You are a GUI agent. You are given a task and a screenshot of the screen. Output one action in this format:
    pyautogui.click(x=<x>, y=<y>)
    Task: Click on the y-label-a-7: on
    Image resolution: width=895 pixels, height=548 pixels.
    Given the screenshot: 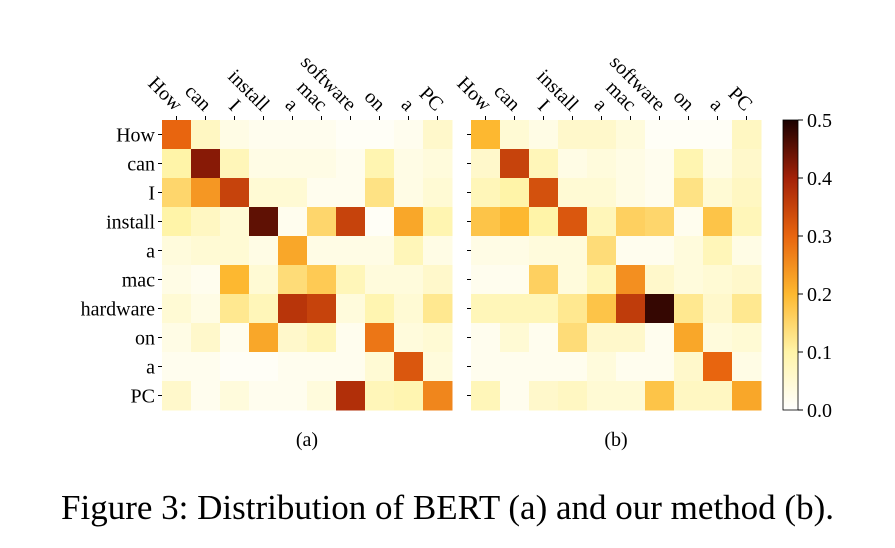 What is the action you would take?
    pyautogui.click(x=145, y=339)
    